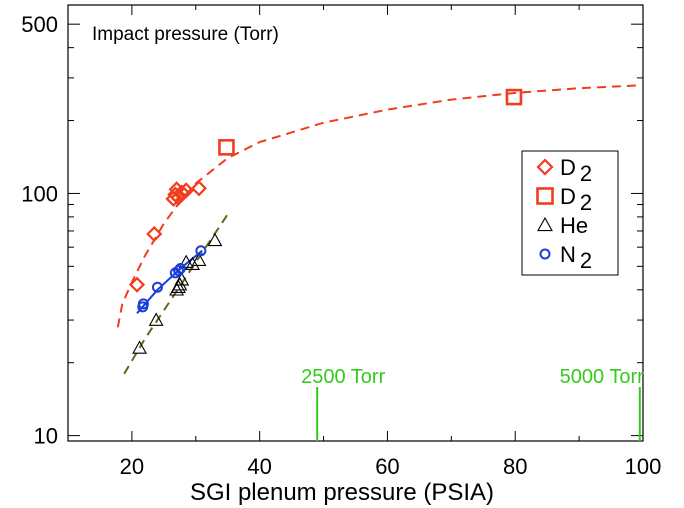  Describe the element at coordinates (132, 466) in the screenshot. I see `x-tick-label: 20` at that location.